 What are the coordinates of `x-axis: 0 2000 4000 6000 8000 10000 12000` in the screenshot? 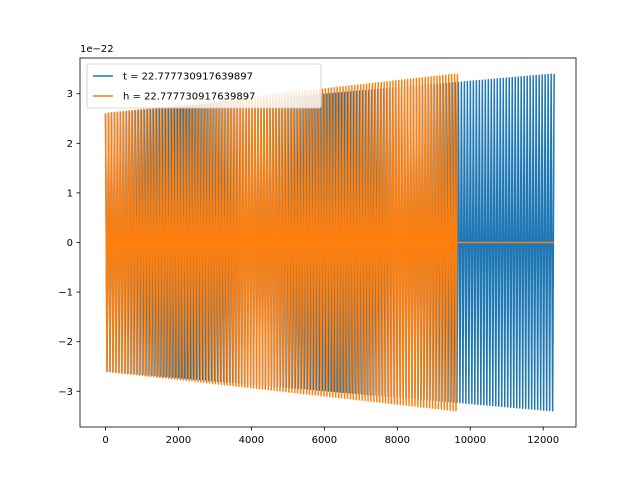 It's located at (330, 436).